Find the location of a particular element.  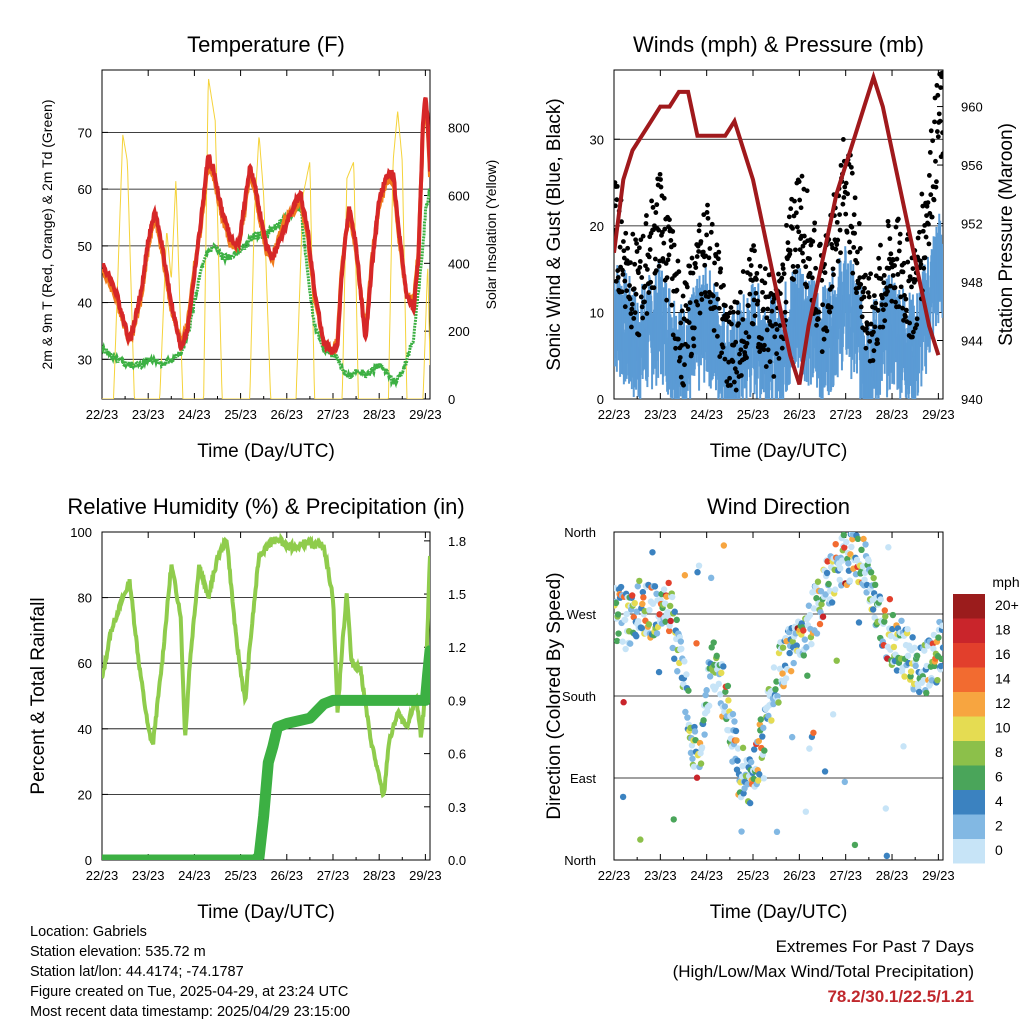

y2-tick-label: 0.9 is located at coordinates (457, 700).